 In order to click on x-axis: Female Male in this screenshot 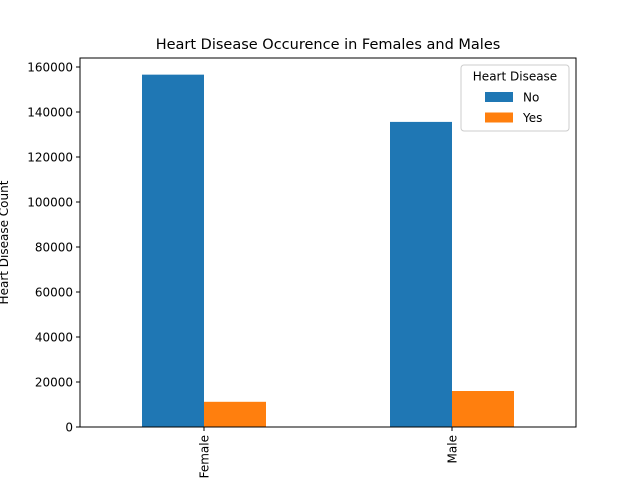, I will do `click(329, 452)`.